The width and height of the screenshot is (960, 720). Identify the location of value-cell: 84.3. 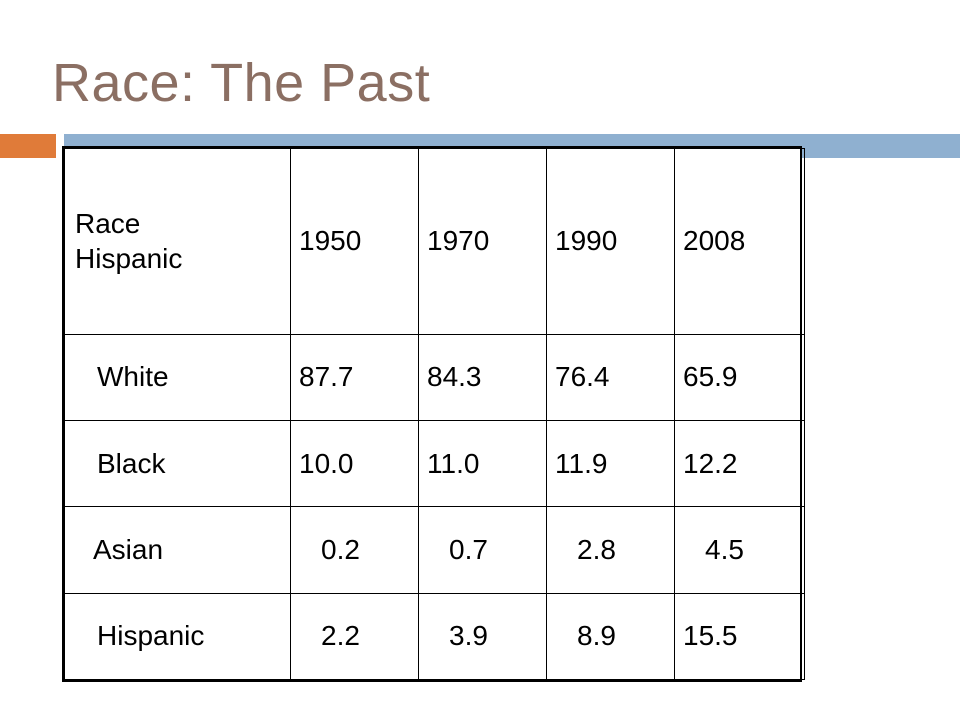
(482, 377).